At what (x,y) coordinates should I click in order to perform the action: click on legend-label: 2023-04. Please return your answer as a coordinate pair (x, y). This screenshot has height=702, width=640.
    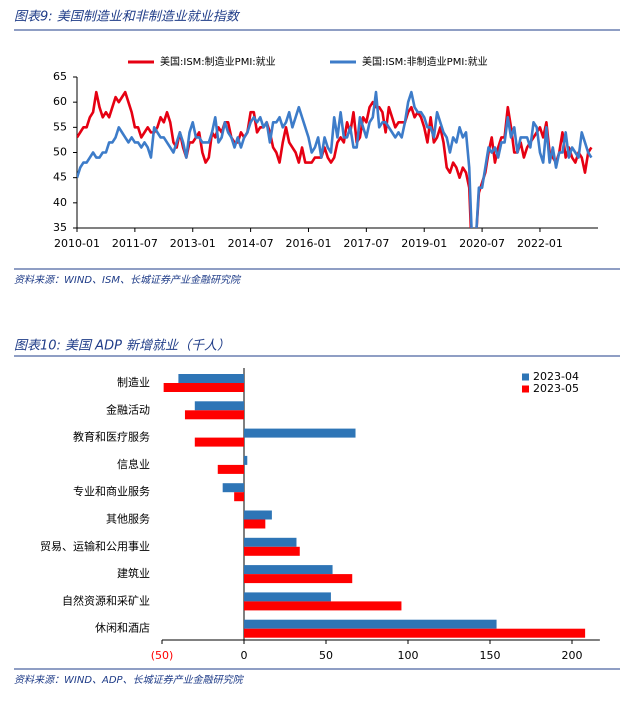
    Looking at the image, I should click on (556, 376).